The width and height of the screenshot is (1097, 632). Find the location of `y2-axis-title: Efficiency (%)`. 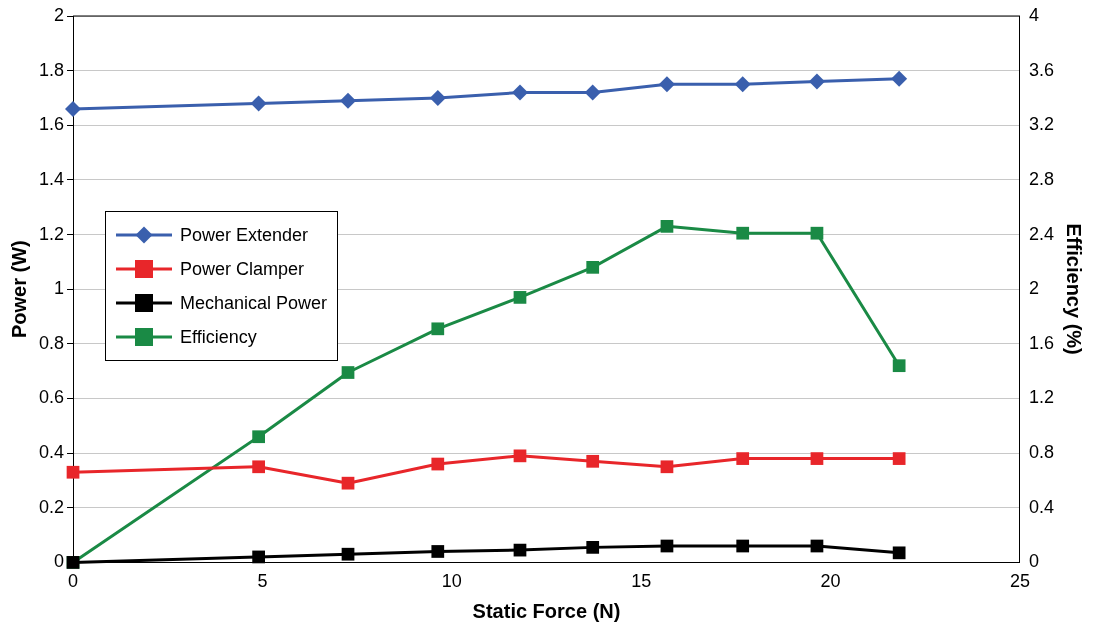

y2-axis-title: Efficiency (%) is located at coordinates (1074, 289).